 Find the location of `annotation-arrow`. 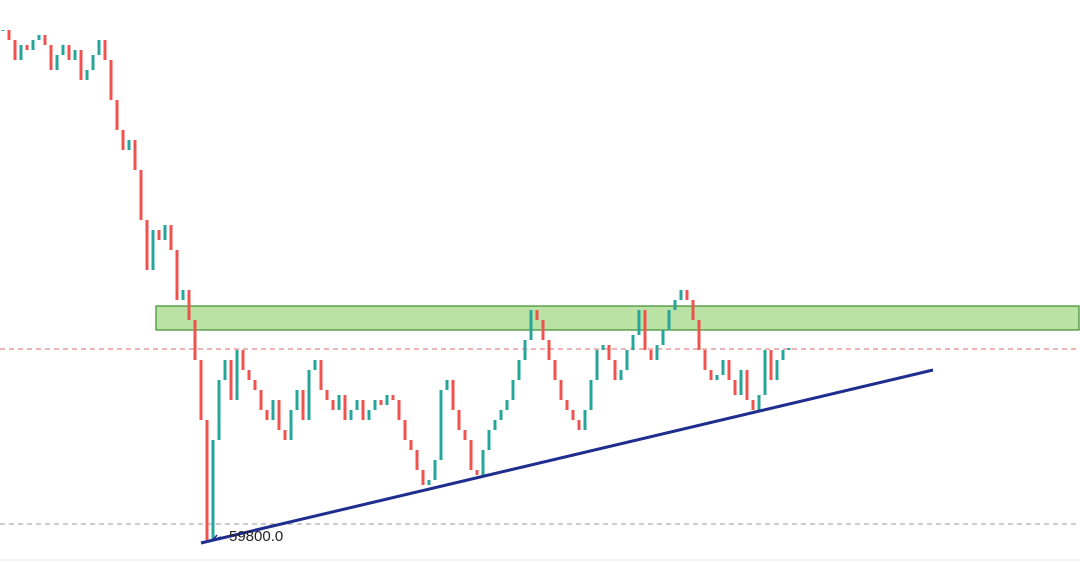

annotation-arrow is located at coordinates (217, 537).